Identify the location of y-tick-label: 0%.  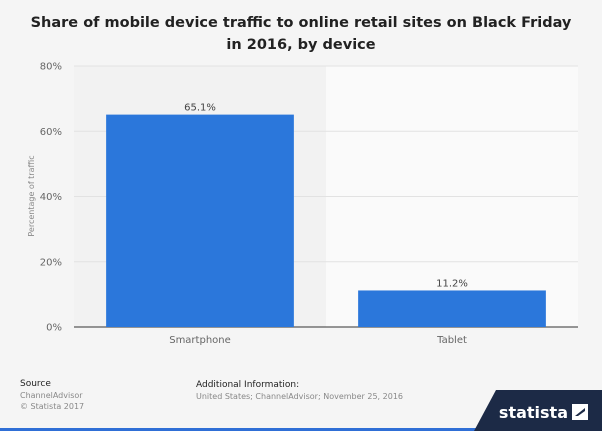
(54, 328).